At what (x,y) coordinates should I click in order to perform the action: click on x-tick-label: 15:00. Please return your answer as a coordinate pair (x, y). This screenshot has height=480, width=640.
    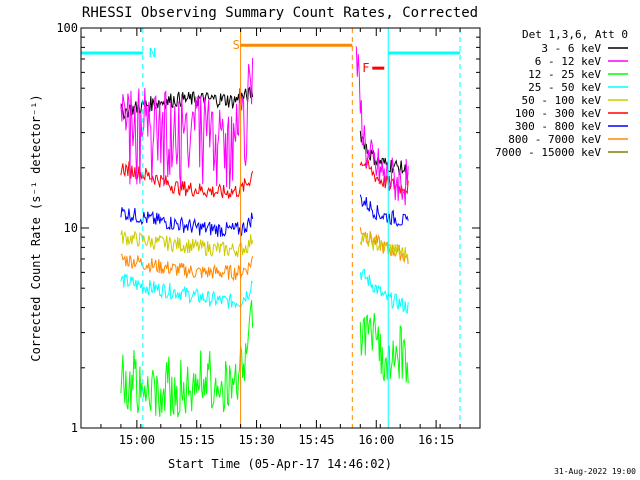
    Looking at the image, I should click on (137, 440).